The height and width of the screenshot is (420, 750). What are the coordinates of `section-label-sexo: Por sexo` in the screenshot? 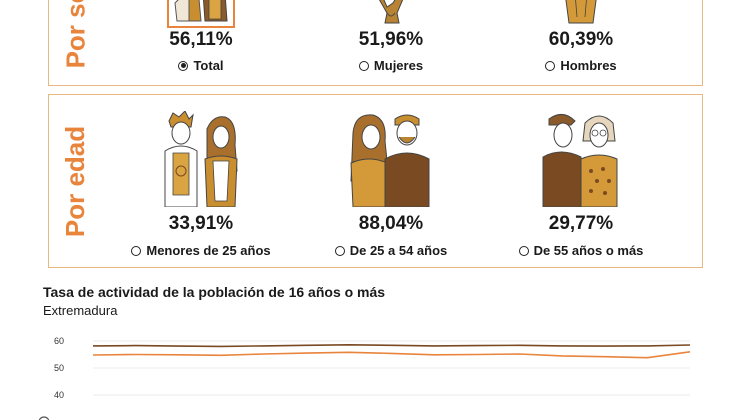 It's located at (75, 34).